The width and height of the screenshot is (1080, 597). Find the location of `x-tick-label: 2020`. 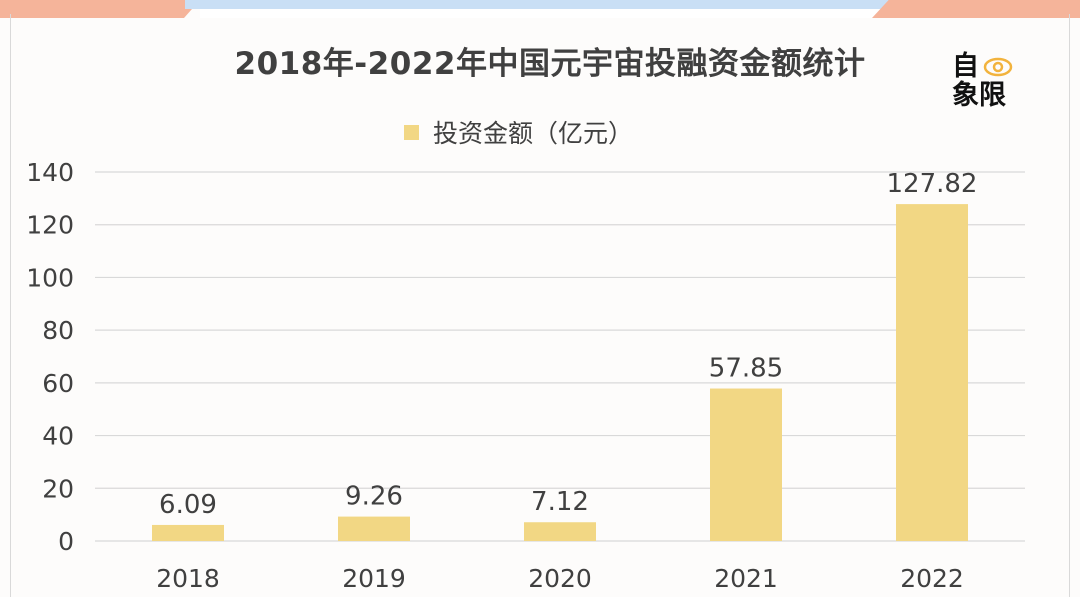

x-tick-label: 2020 is located at coordinates (560, 578).